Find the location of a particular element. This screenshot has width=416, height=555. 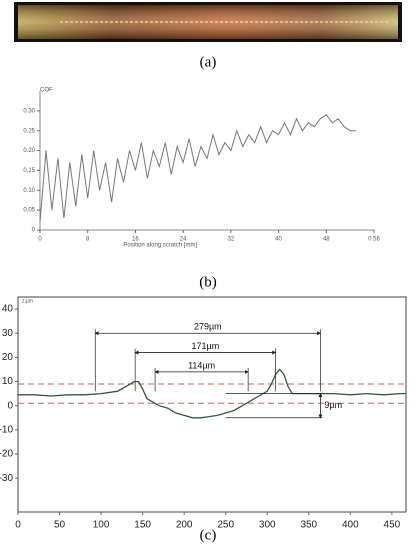

y-axis-label: z,µm is located at coordinates (27, 301).